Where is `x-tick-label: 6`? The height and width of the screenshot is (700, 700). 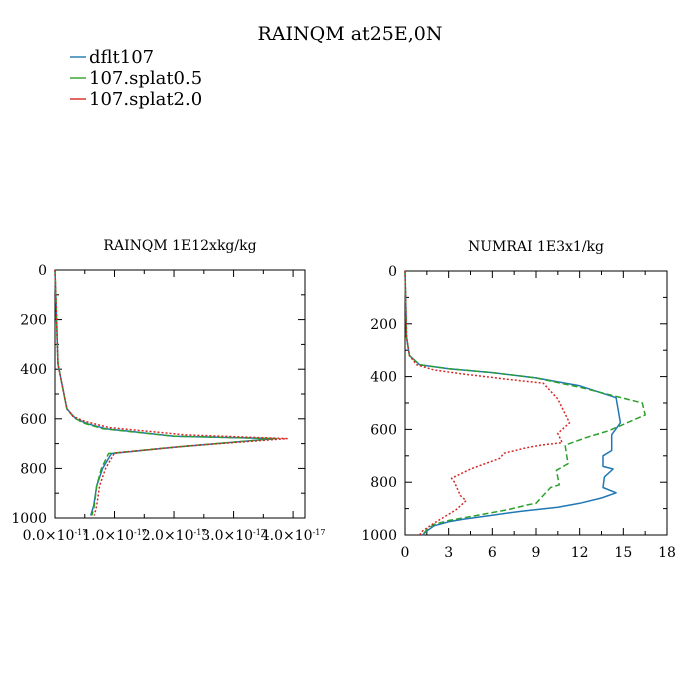 x-tick-label: 6 is located at coordinates (492, 553).